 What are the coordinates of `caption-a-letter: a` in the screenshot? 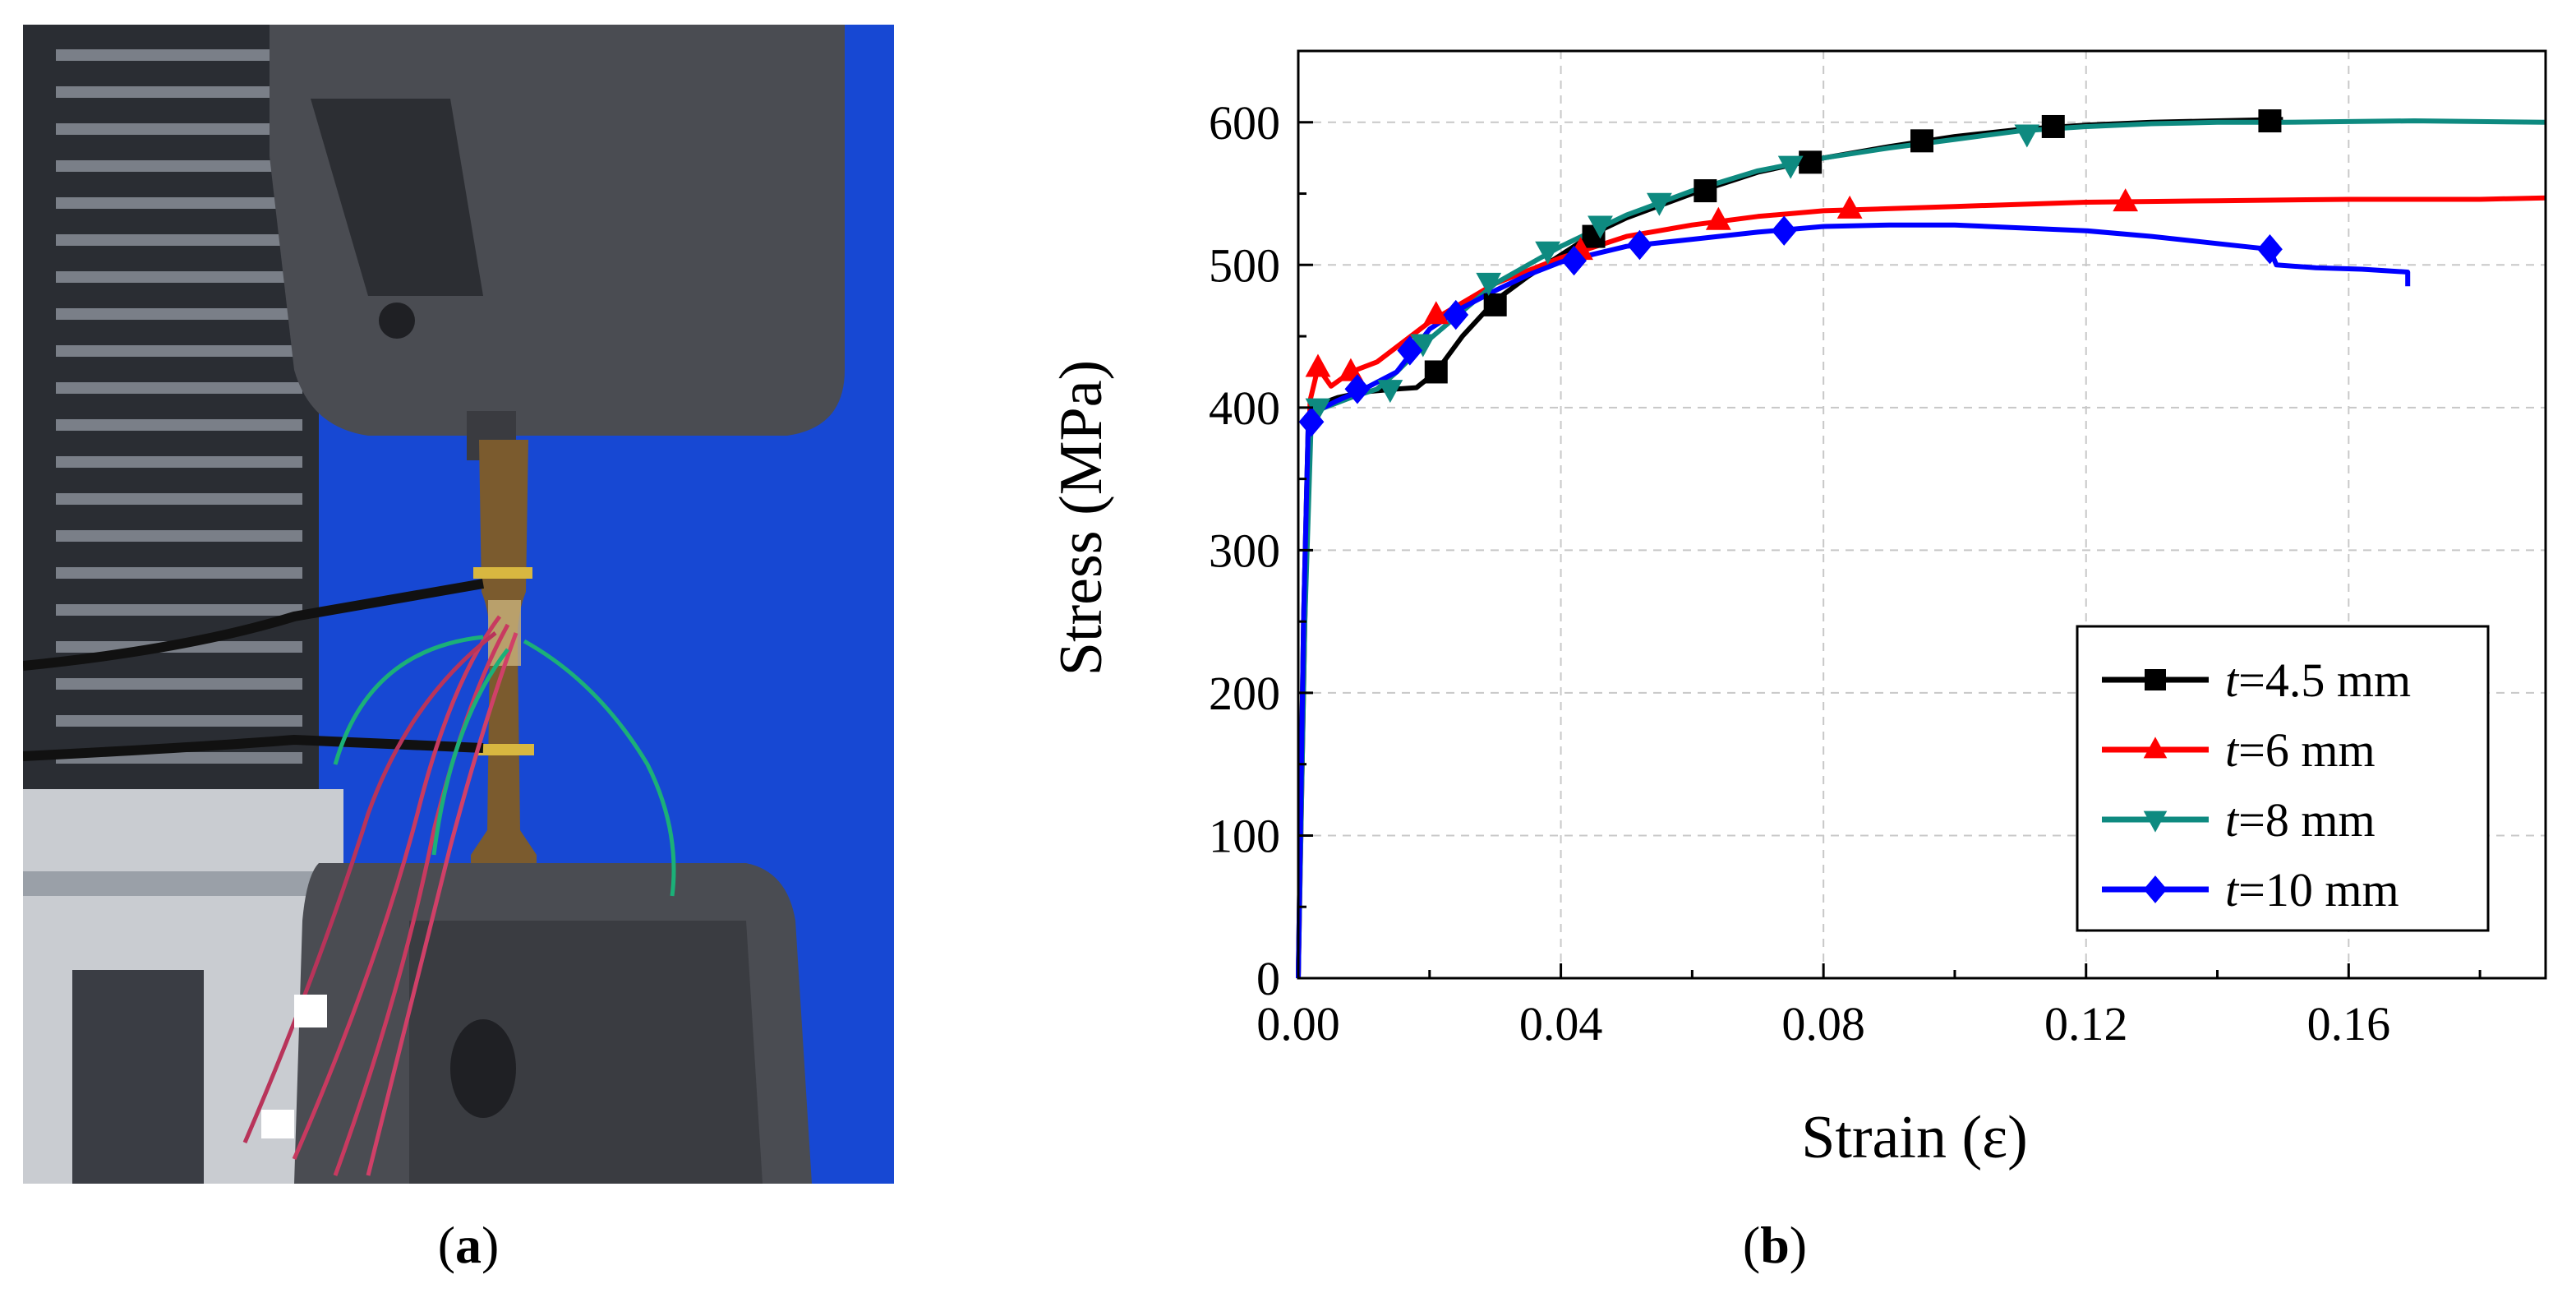 It's located at (468, 1245).